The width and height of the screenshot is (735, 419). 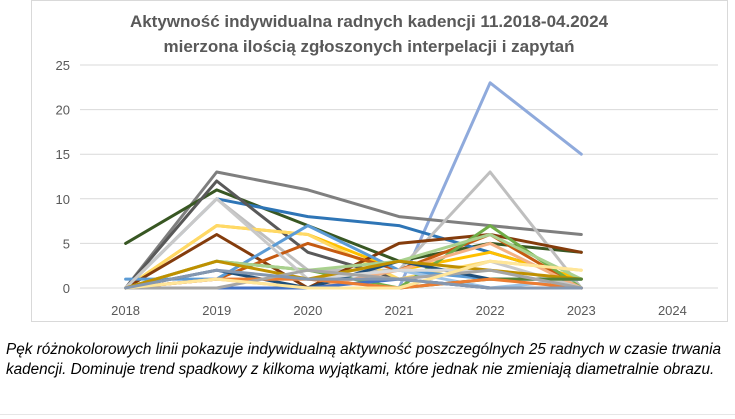 I want to click on x-tick-label: 2021, so click(x=399, y=310).